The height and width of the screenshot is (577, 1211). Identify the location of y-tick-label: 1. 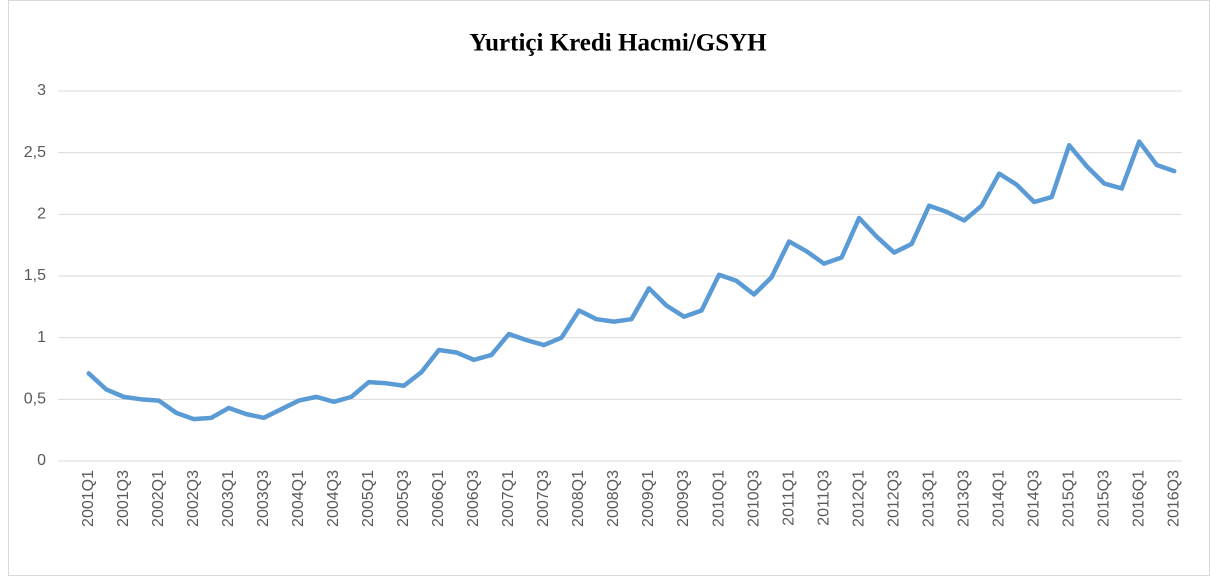
(41, 337).